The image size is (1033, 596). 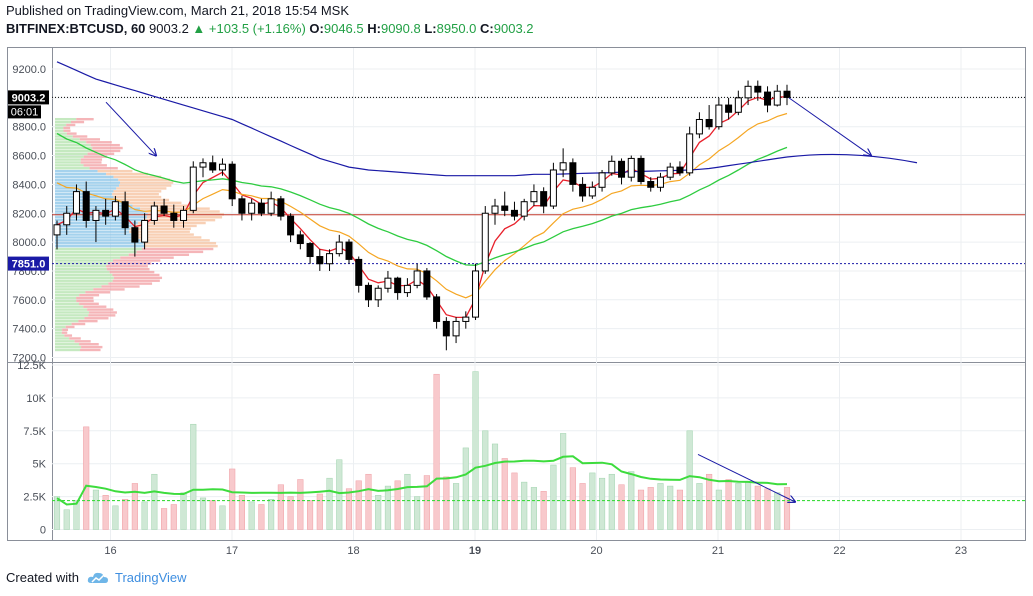 What do you see at coordinates (36, 399) in the screenshot?
I see `volume-tick-label: 10K` at bounding box center [36, 399].